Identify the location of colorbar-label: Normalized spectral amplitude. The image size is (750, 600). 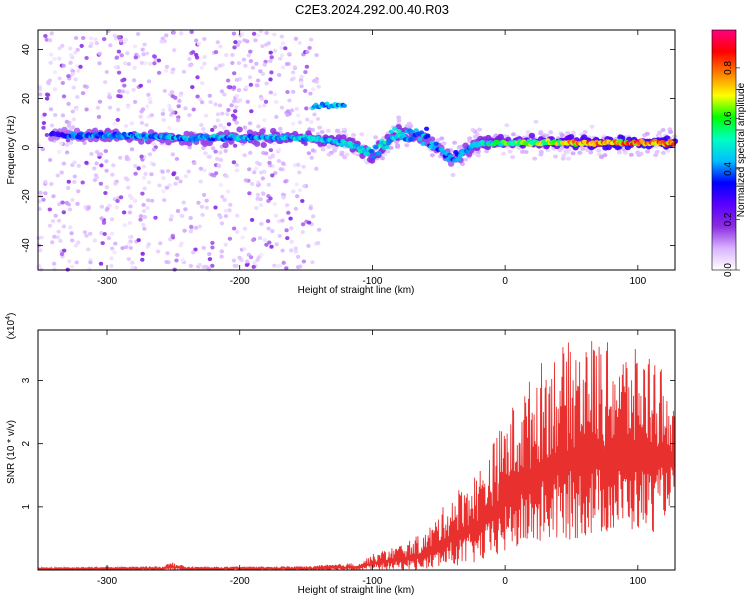
(741, 149).